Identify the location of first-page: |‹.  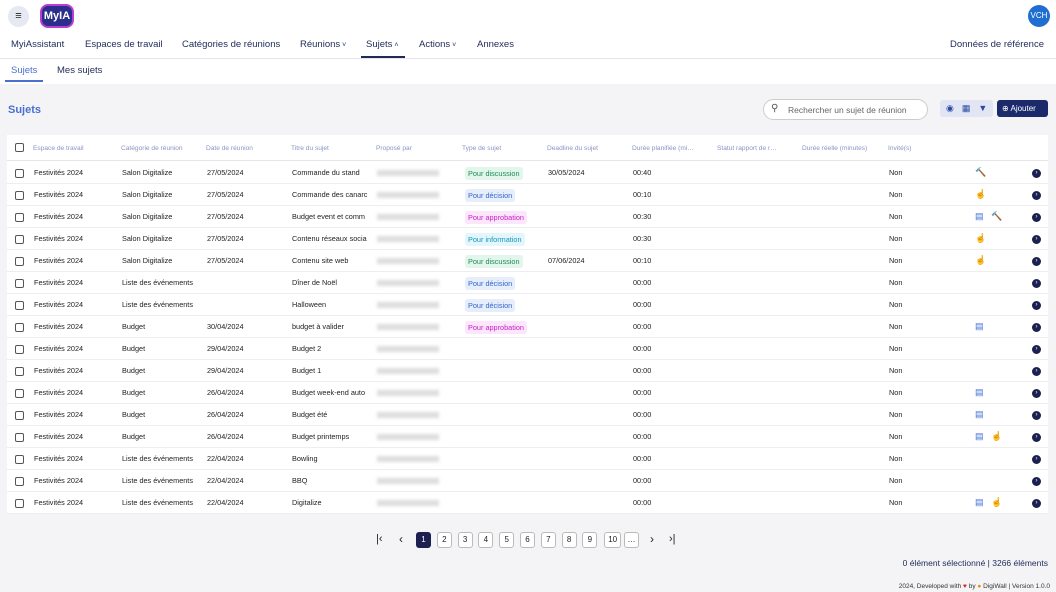
(379, 539).